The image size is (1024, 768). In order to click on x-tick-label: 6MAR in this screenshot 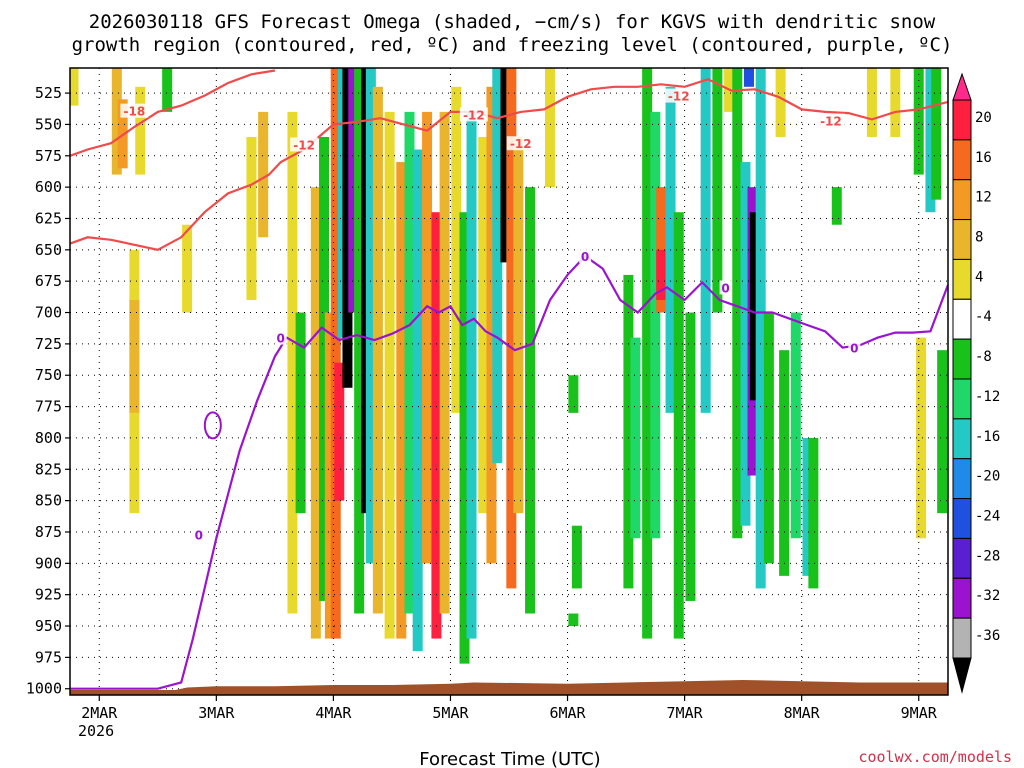, I will do `click(567, 713)`.